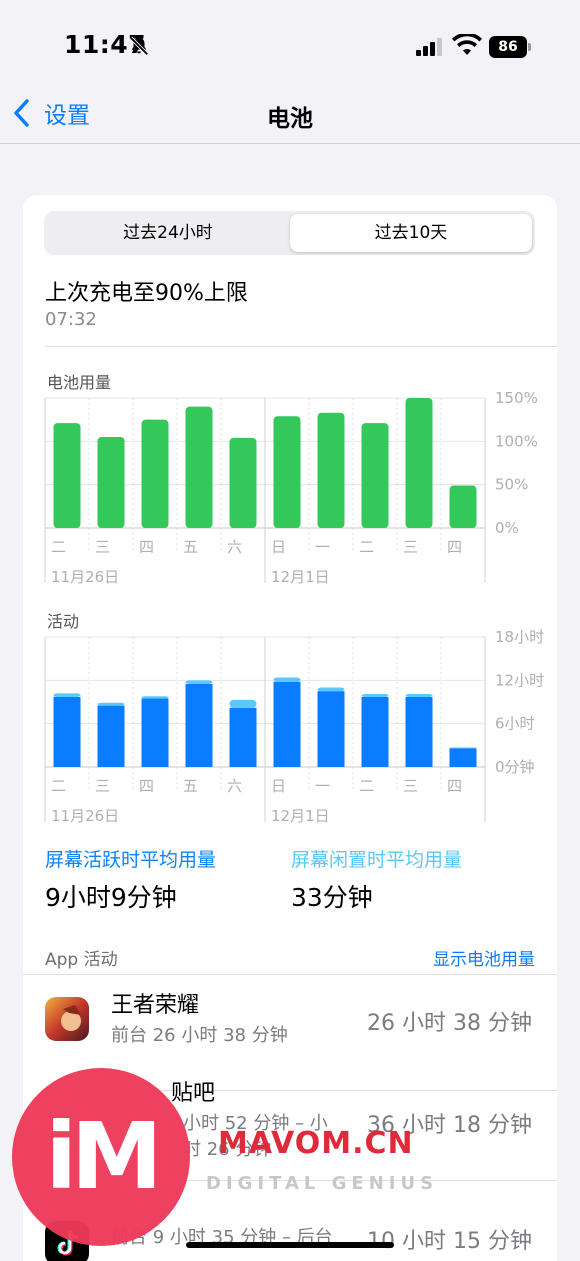 The width and height of the screenshot is (580, 1261). I want to click on app-name: 王者荣耀, so click(155, 1005).